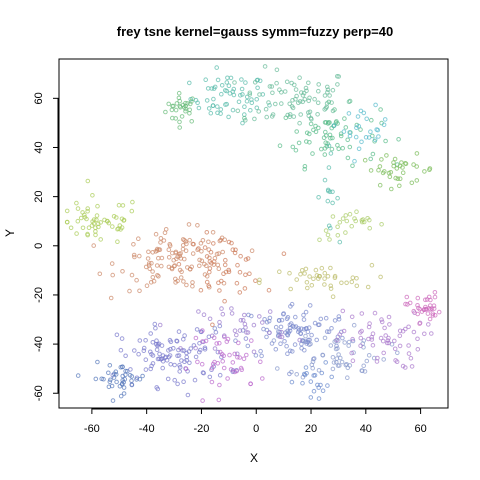 The height and width of the screenshot is (480, 480). Describe the element at coordinates (39, 98) in the screenshot. I see `y-tick-label: 60` at that location.